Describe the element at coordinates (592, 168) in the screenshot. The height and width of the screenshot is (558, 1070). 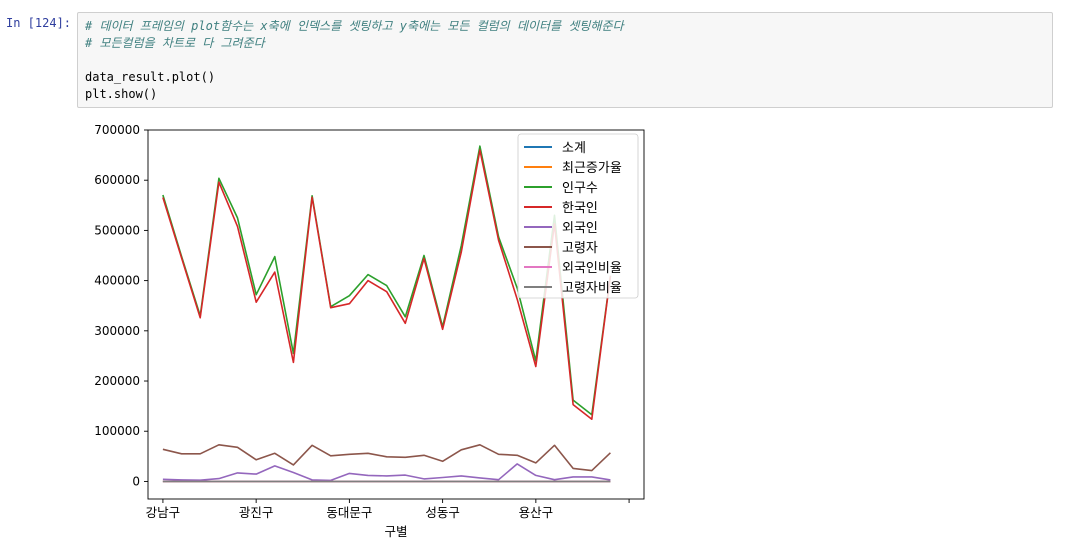
I see `legend-label: 최근증가율` at that location.